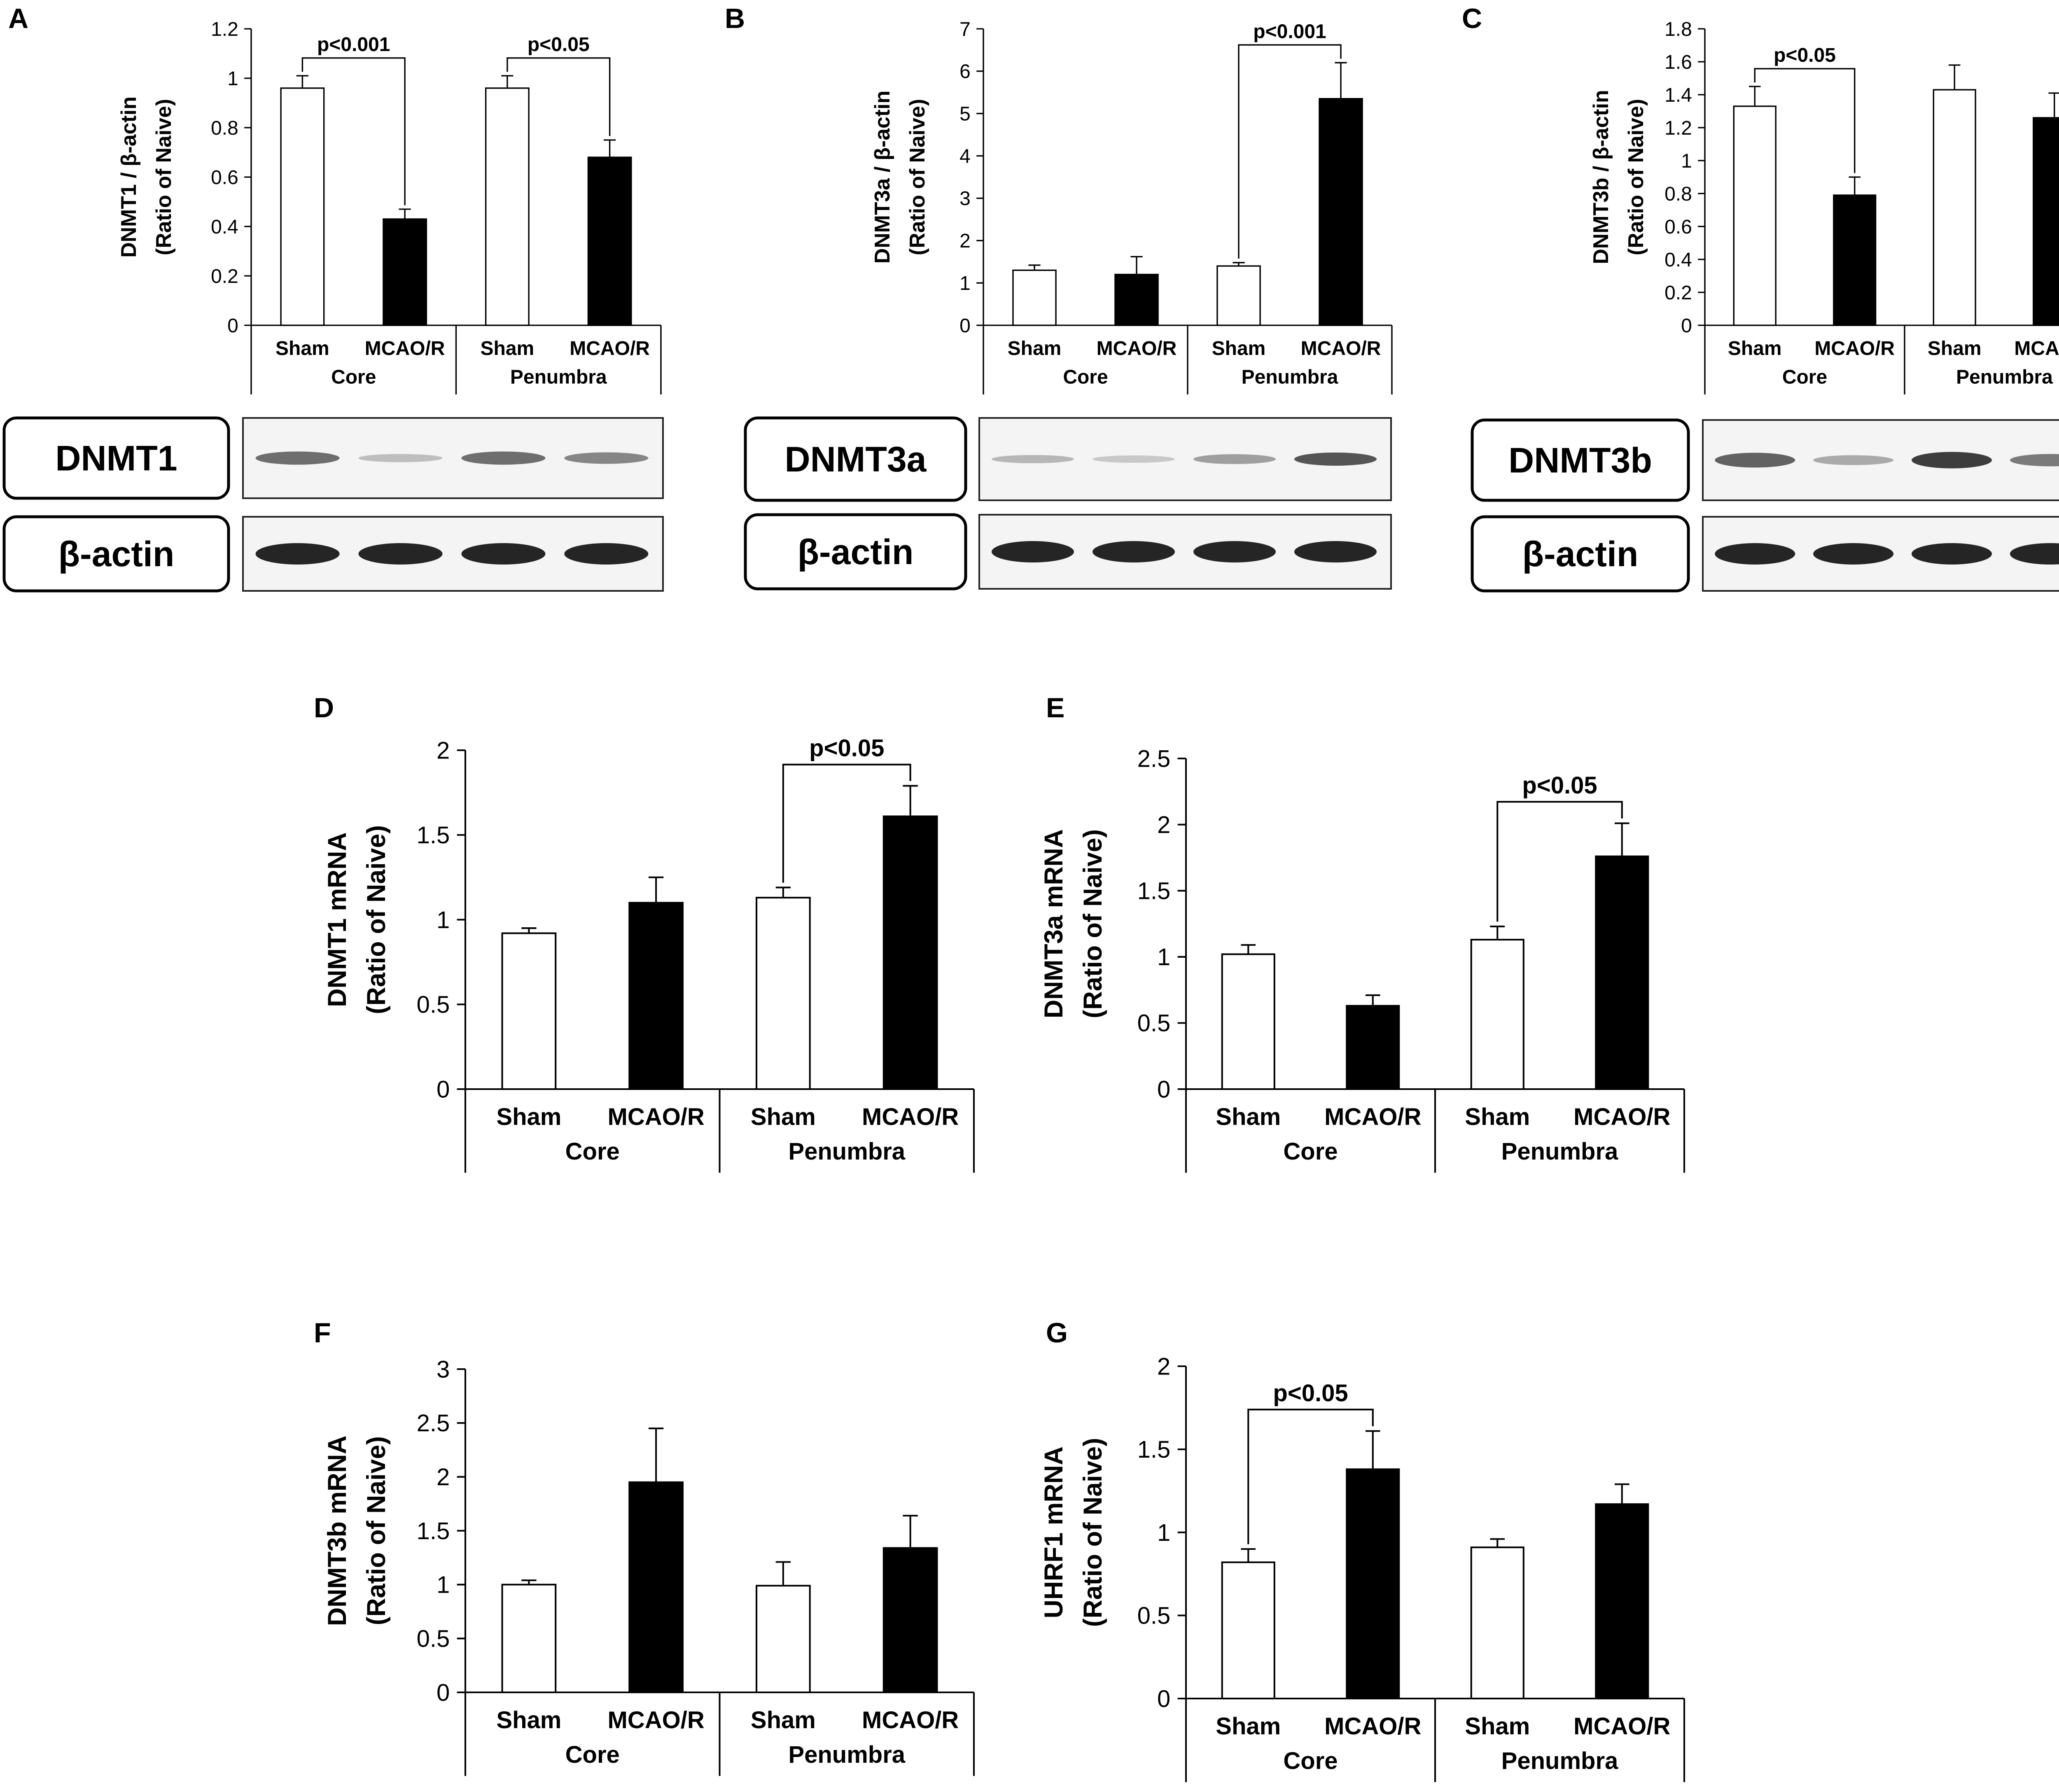 This screenshot has height=1792, width=2059. I want to click on y-tick-label: 1.2, so click(1678, 128).